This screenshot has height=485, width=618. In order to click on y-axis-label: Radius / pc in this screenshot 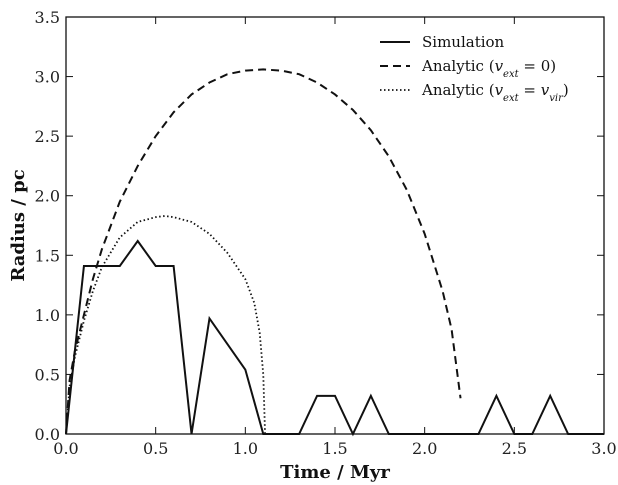, I will do `click(18, 225)`.